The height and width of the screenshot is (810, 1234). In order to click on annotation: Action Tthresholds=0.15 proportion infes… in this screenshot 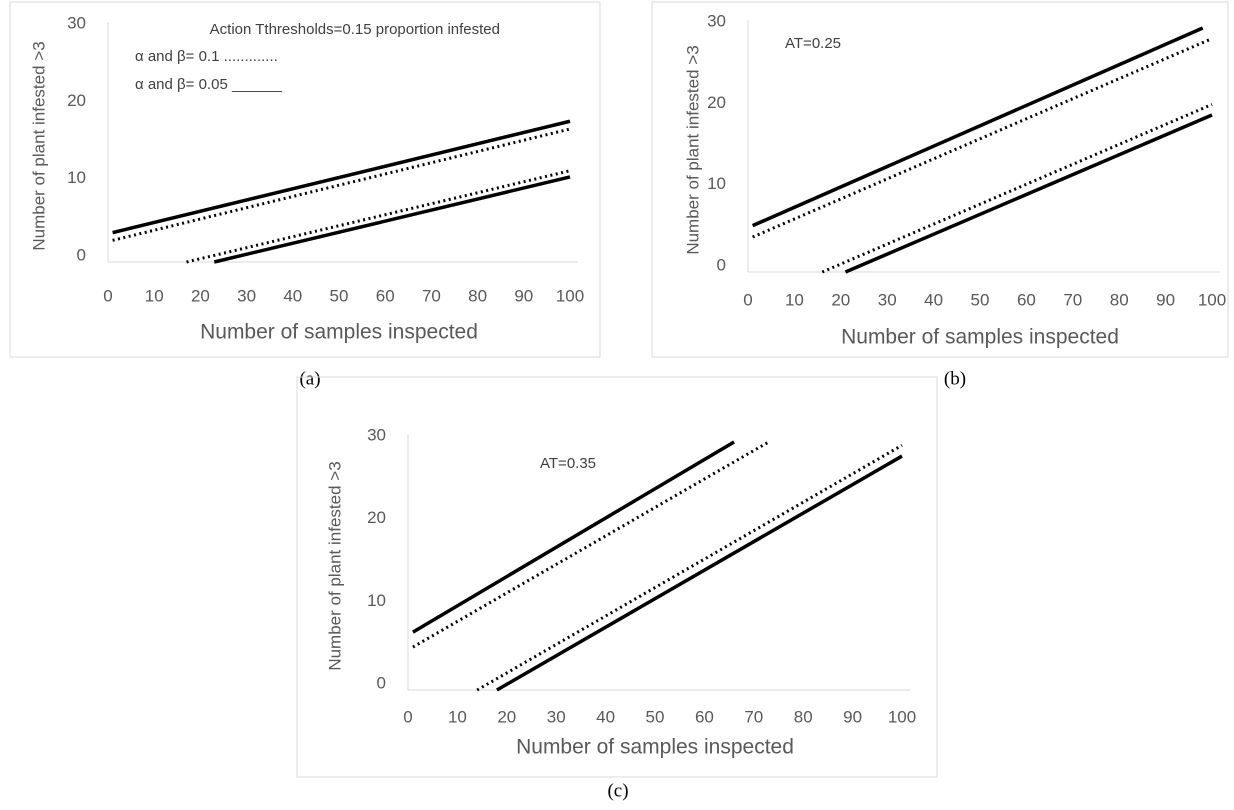, I will do `click(355, 29)`.